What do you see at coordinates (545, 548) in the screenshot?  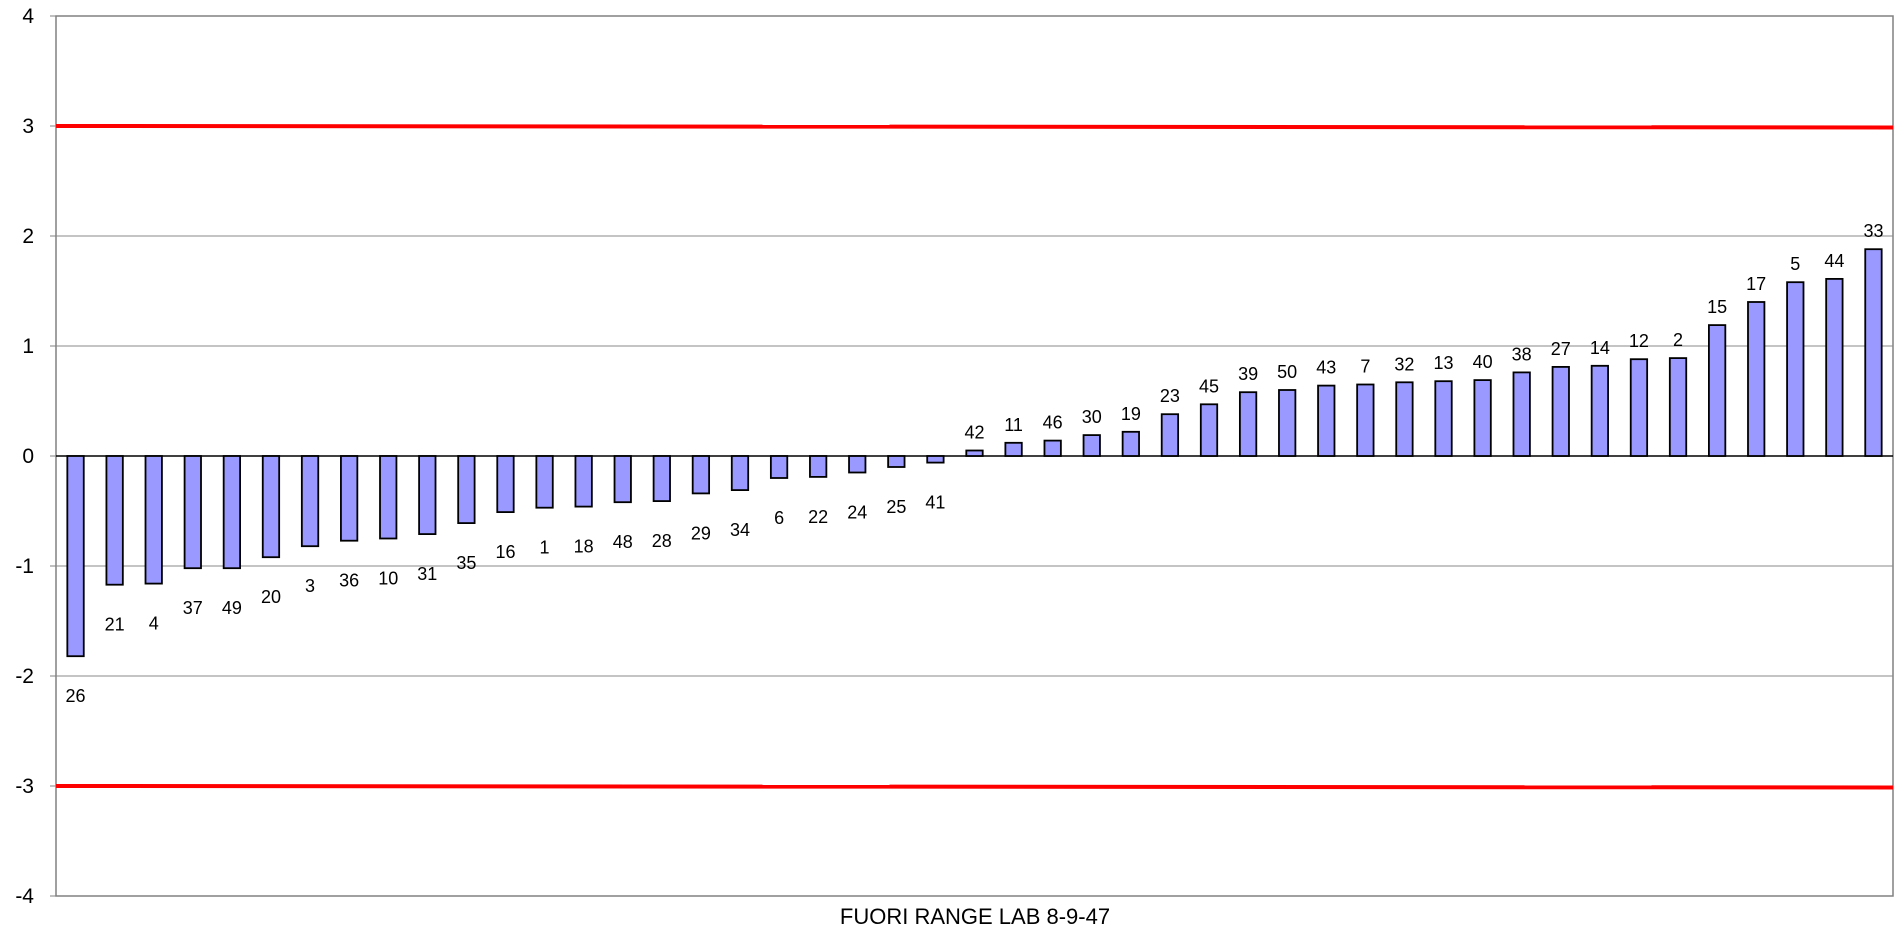 I see `bar-data-label: 1` at bounding box center [545, 548].